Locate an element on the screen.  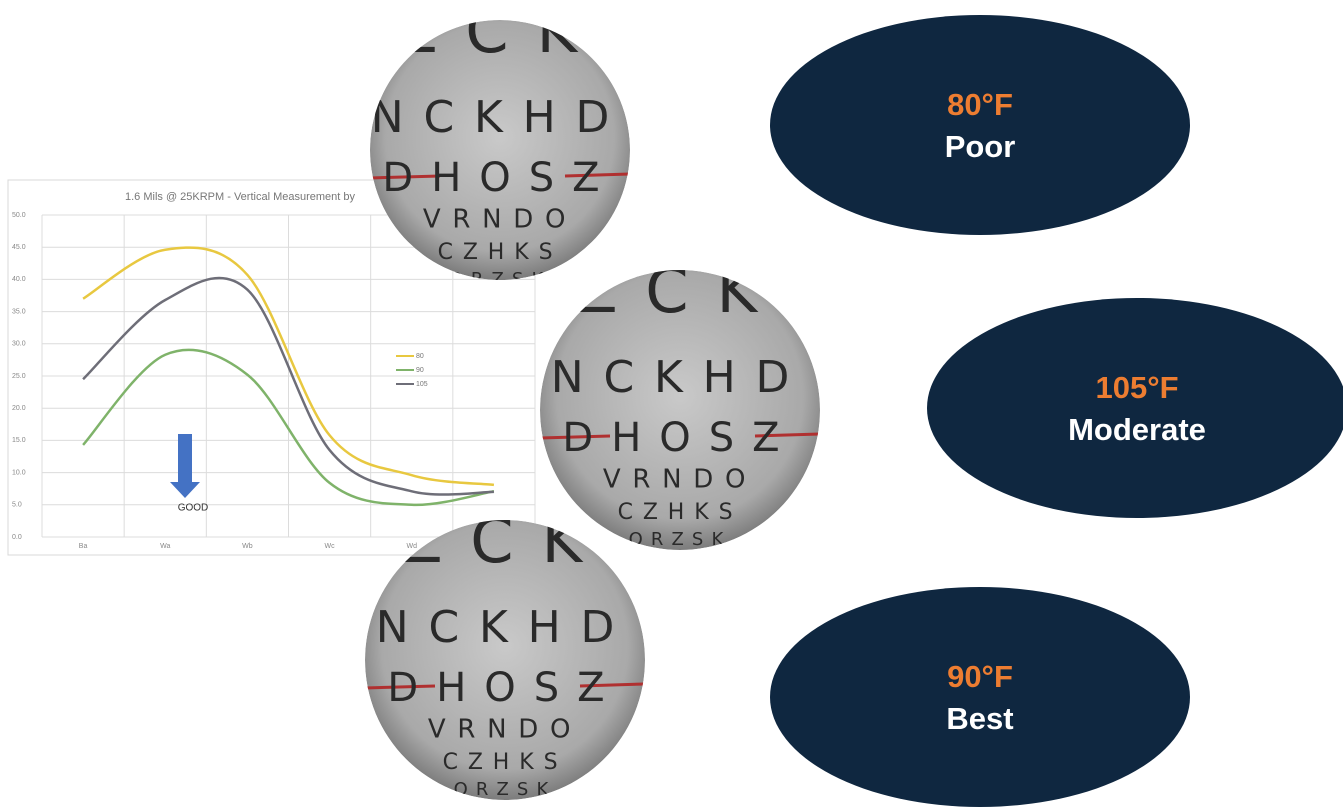
y-tick-label: 45.0 is located at coordinates (19, 247).